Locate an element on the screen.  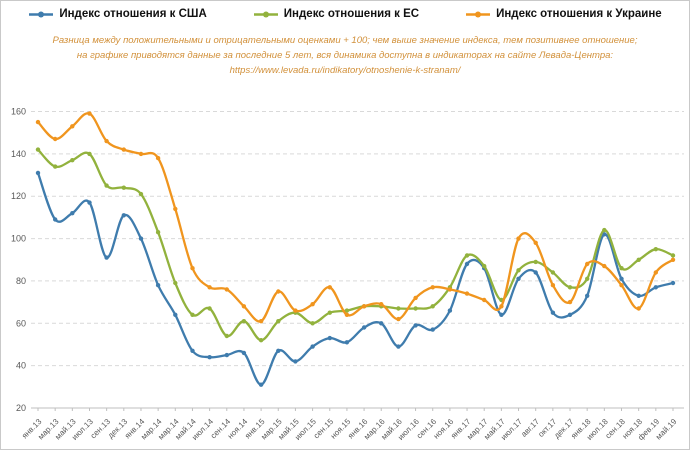
y-tick-label: 80 is located at coordinates (21, 281).